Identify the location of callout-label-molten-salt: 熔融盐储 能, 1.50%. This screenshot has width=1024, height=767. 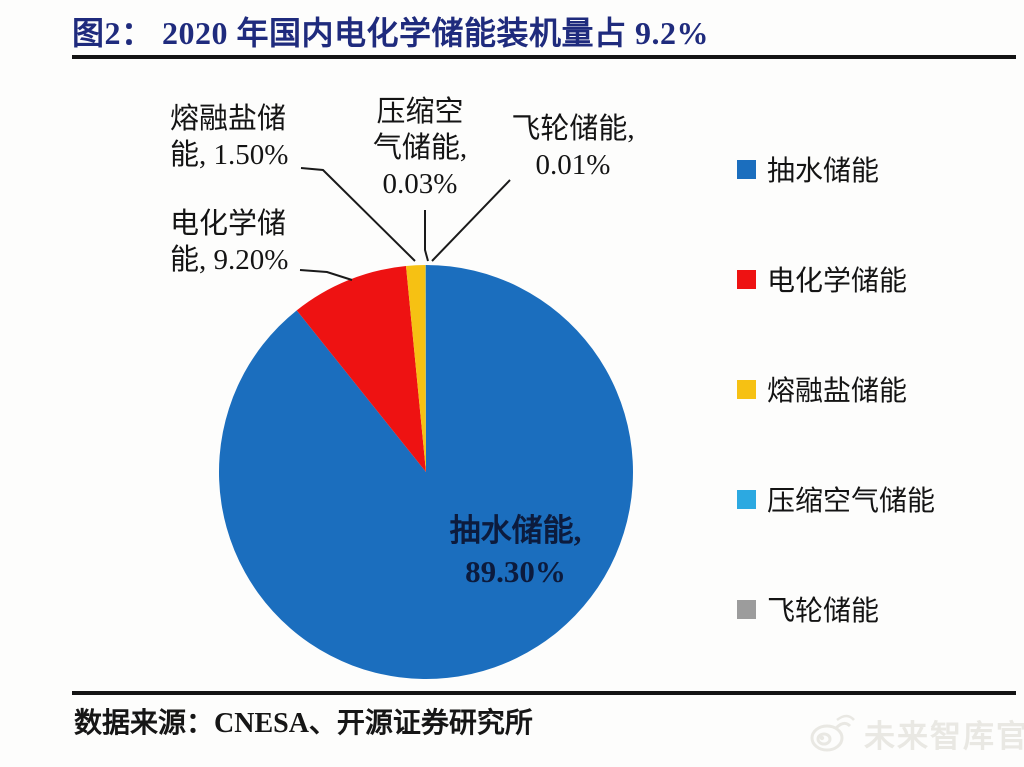
(229, 137).